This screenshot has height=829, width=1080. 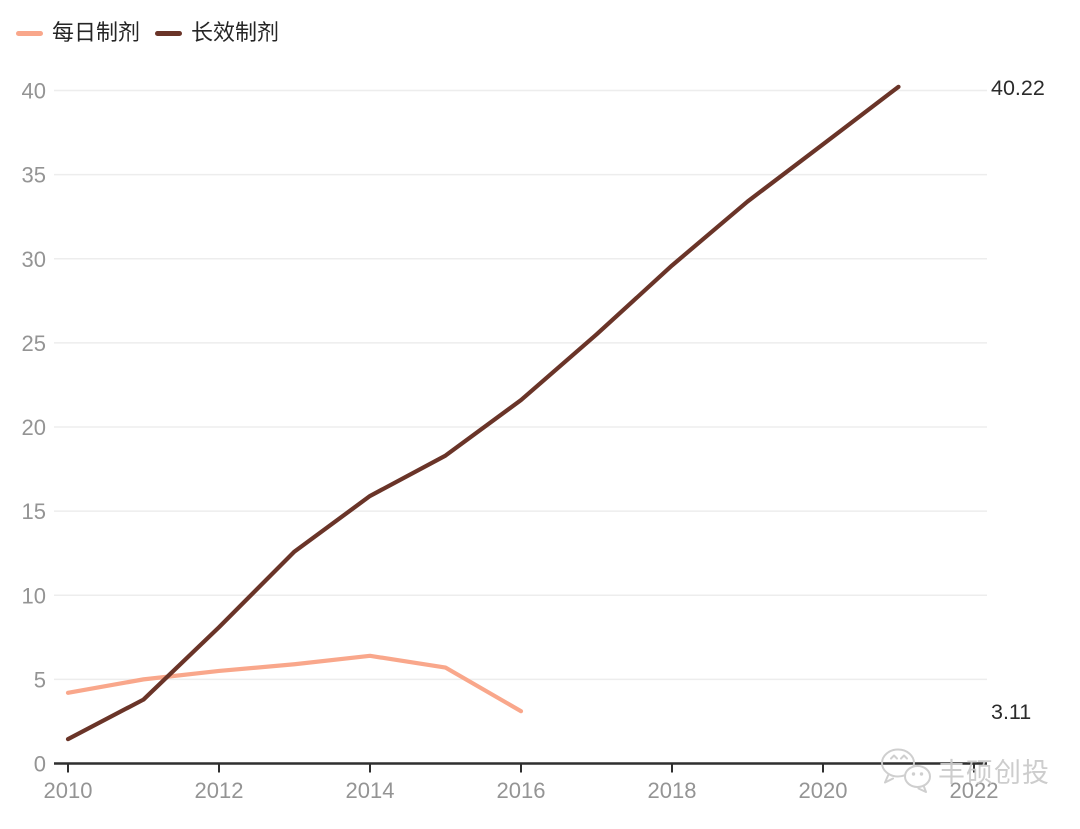 What do you see at coordinates (29, 33) in the screenshot?
I see `daily-line-swatch` at bounding box center [29, 33].